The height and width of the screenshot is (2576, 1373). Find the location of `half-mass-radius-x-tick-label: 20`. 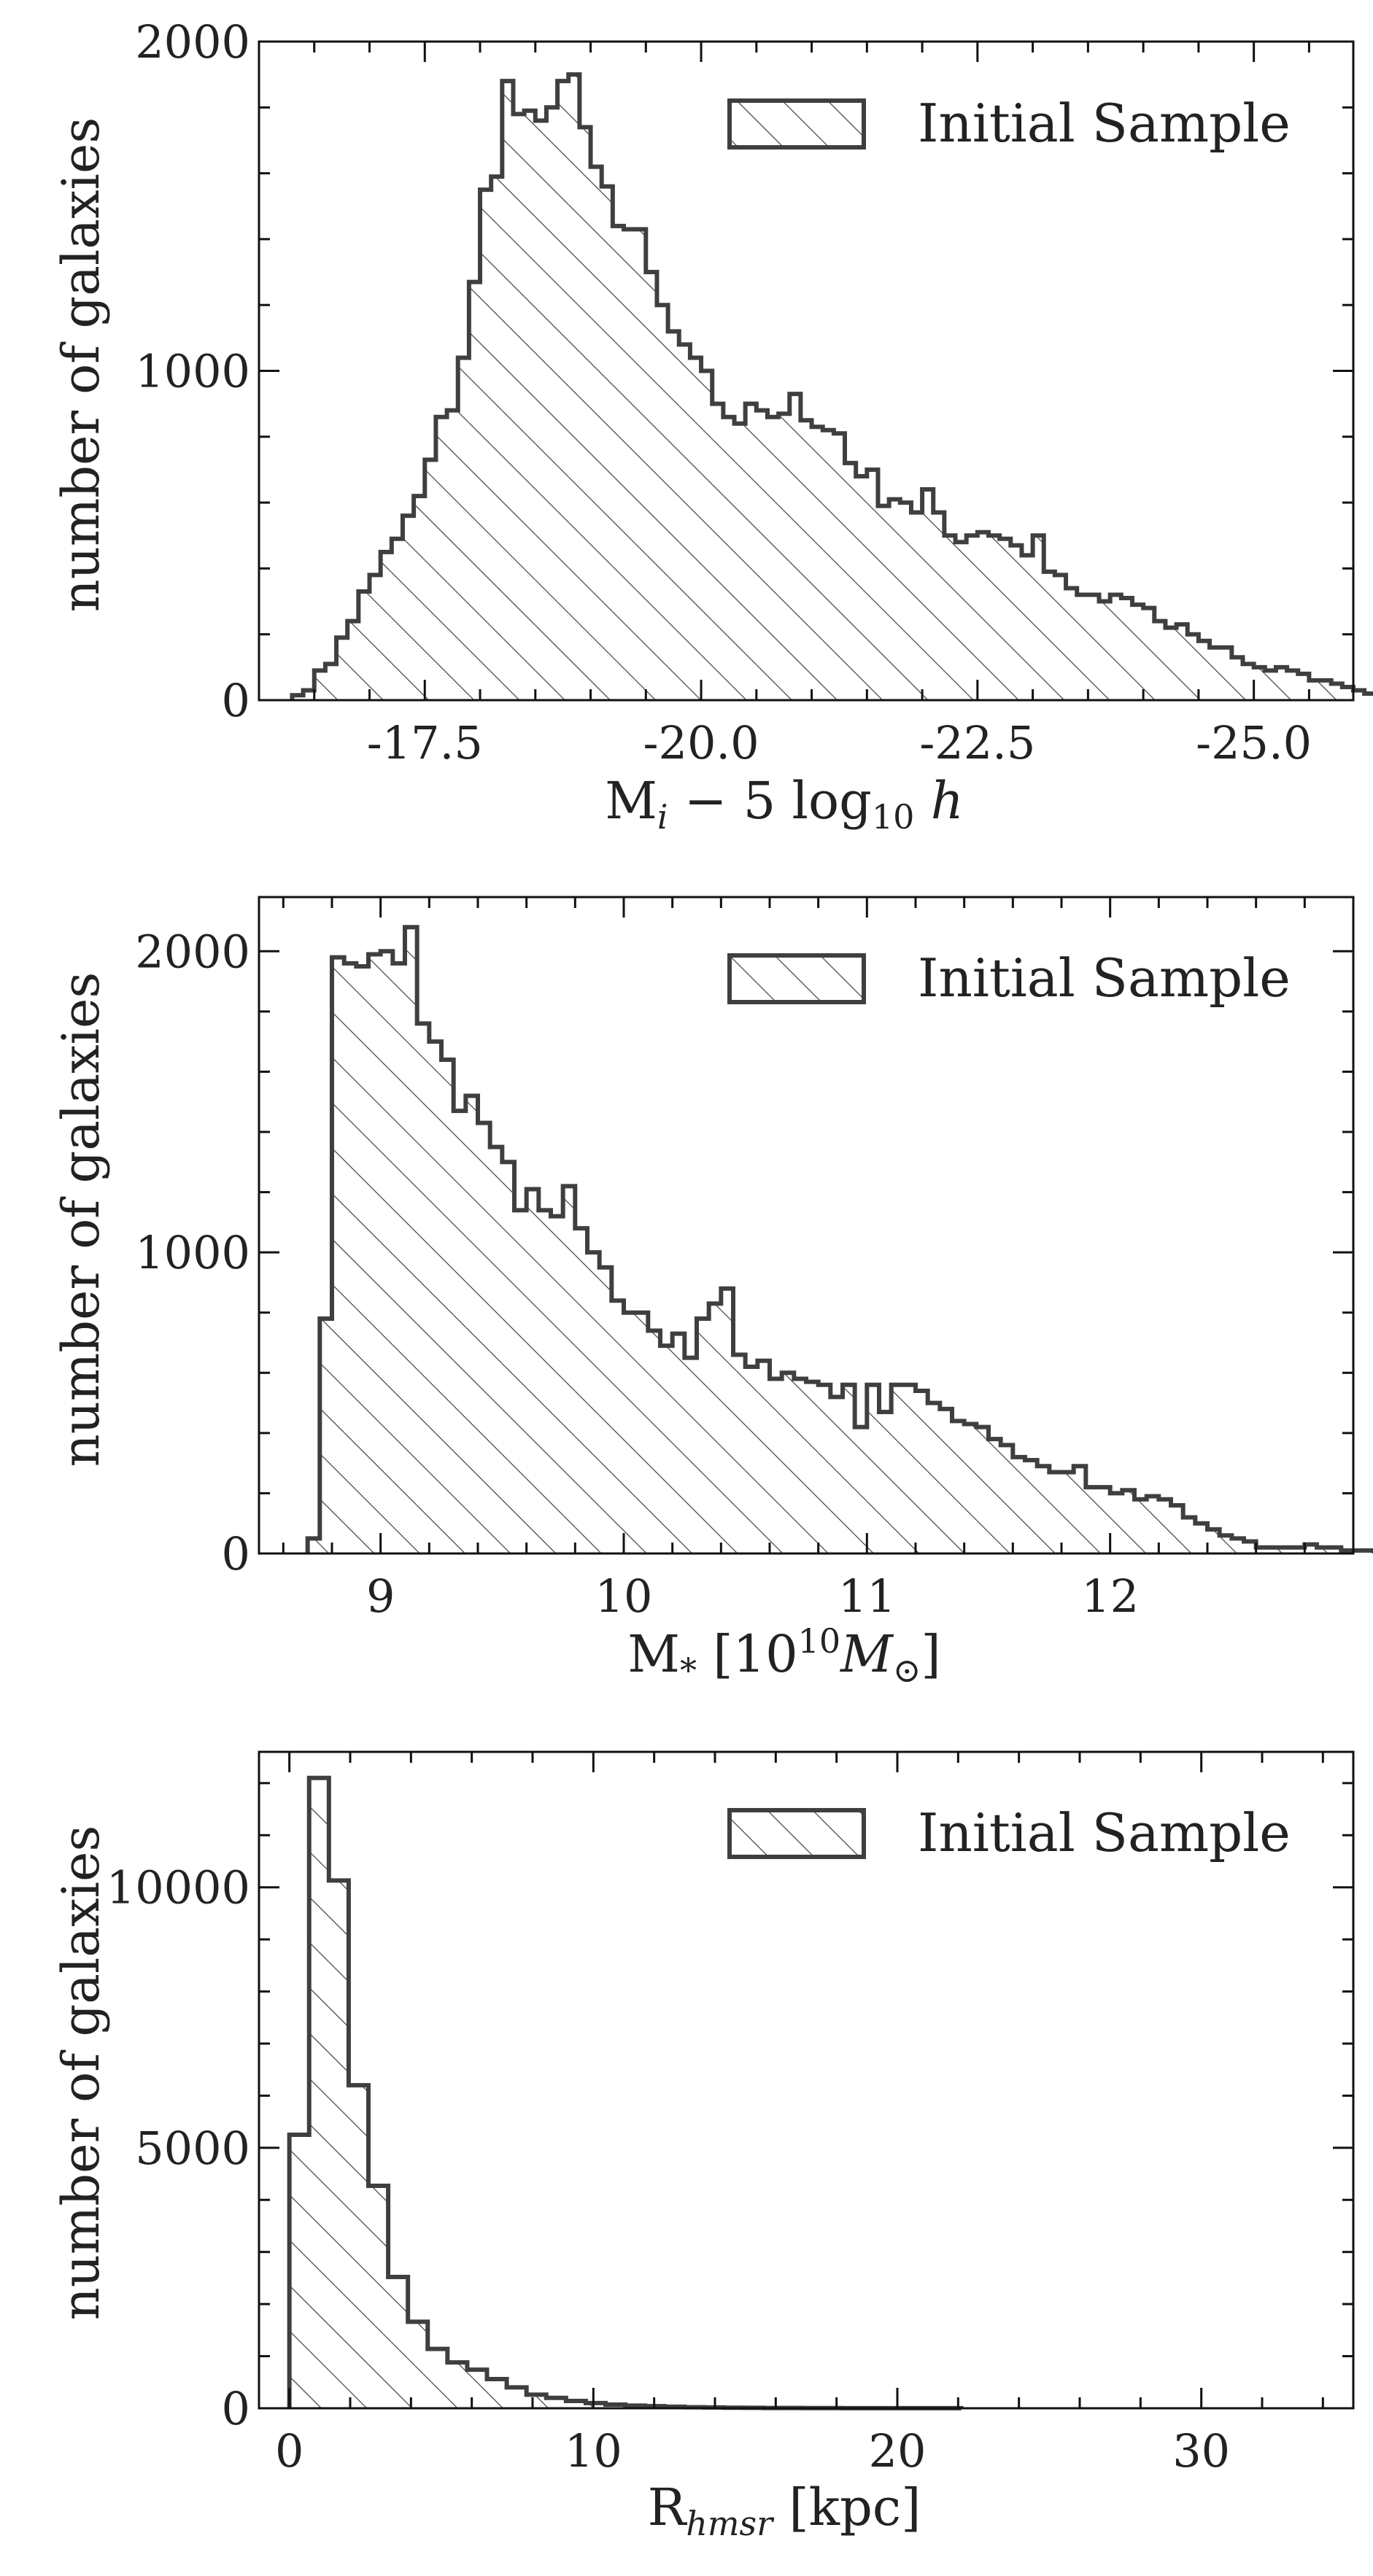

half-mass-radius-x-tick-label: 20 is located at coordinates (898, 2451).